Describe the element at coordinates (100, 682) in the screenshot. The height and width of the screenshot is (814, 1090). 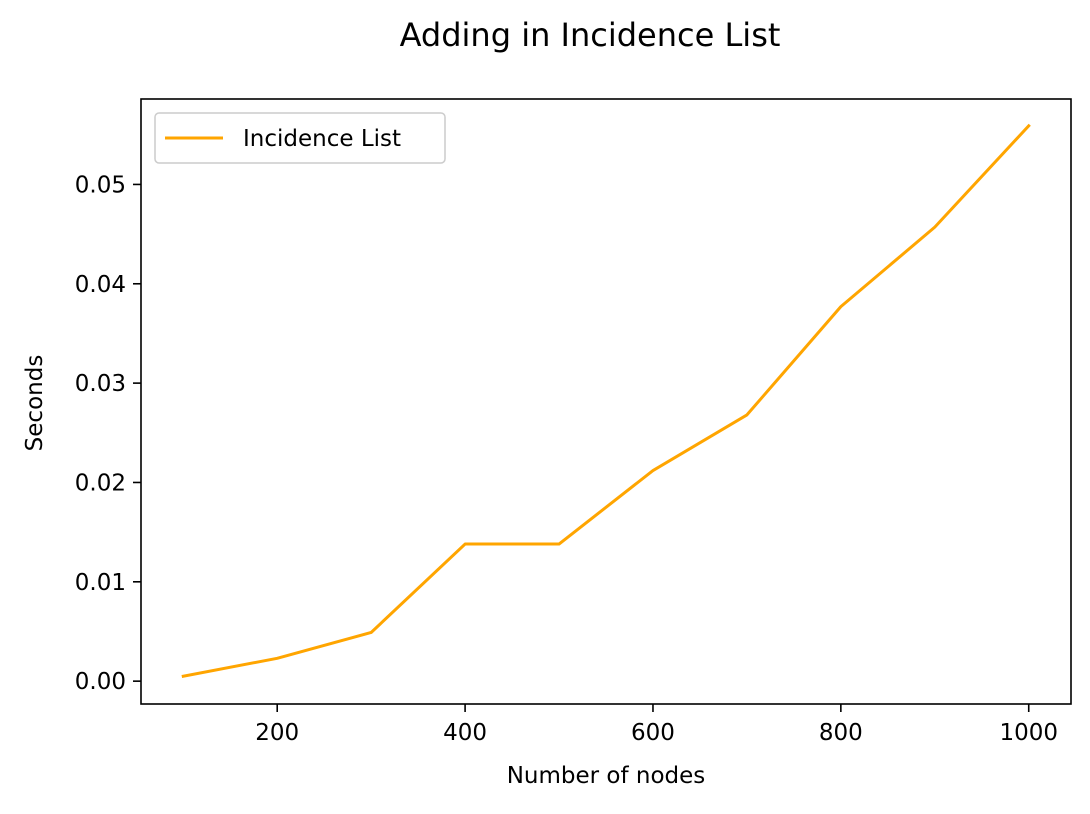
I see `y-tick-label: 0.00` at that location.